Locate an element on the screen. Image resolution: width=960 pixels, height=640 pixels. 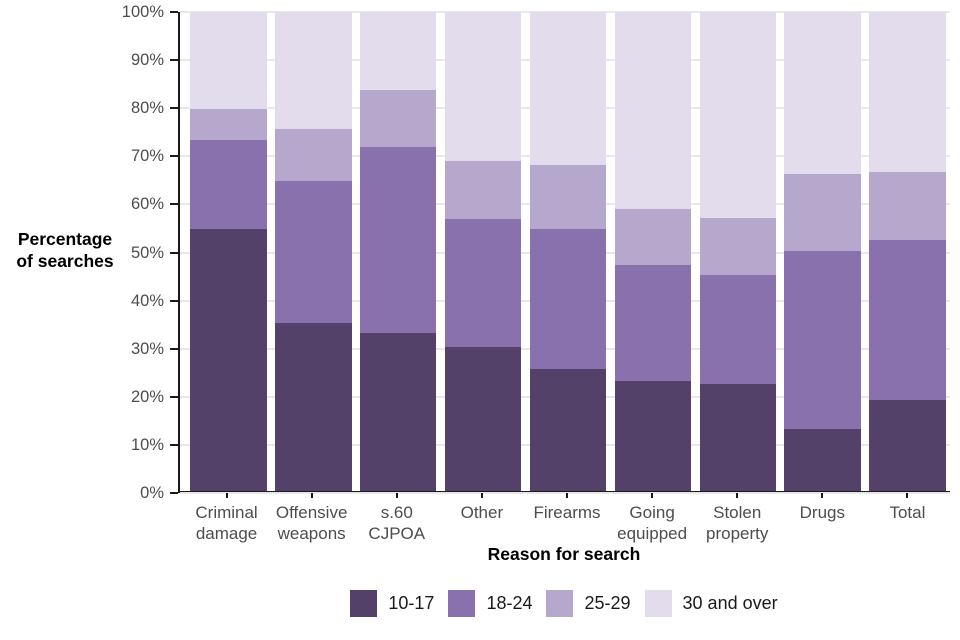
bar-total is located at coordinates (907, 251).